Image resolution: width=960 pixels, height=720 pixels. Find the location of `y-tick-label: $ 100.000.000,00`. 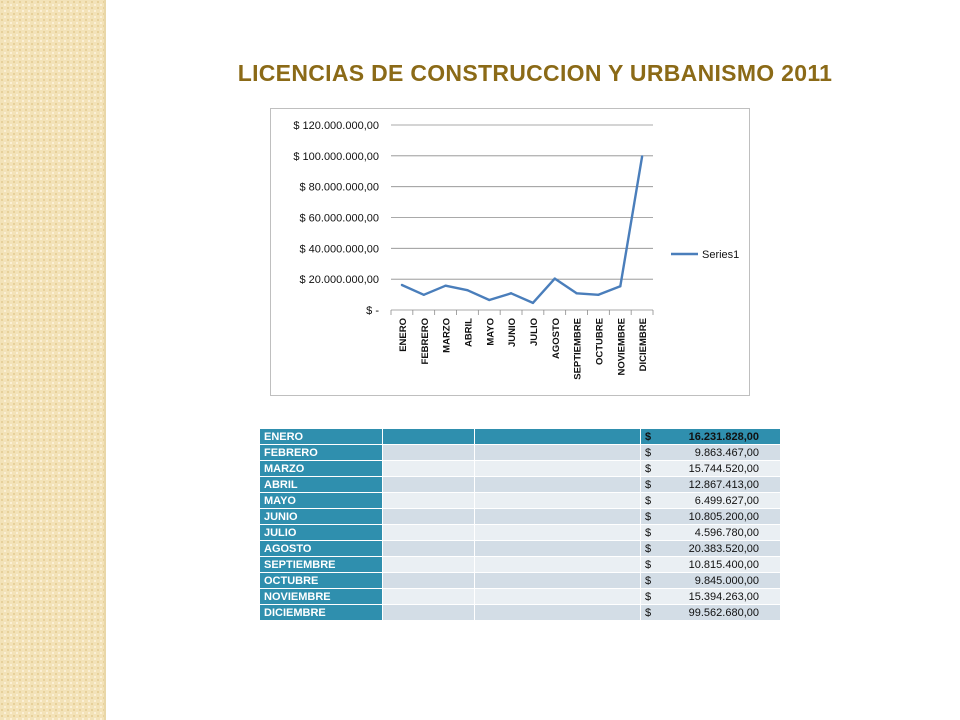

y-tick-label: $ 100.000.000,00 is located at coordinates (336, 157).